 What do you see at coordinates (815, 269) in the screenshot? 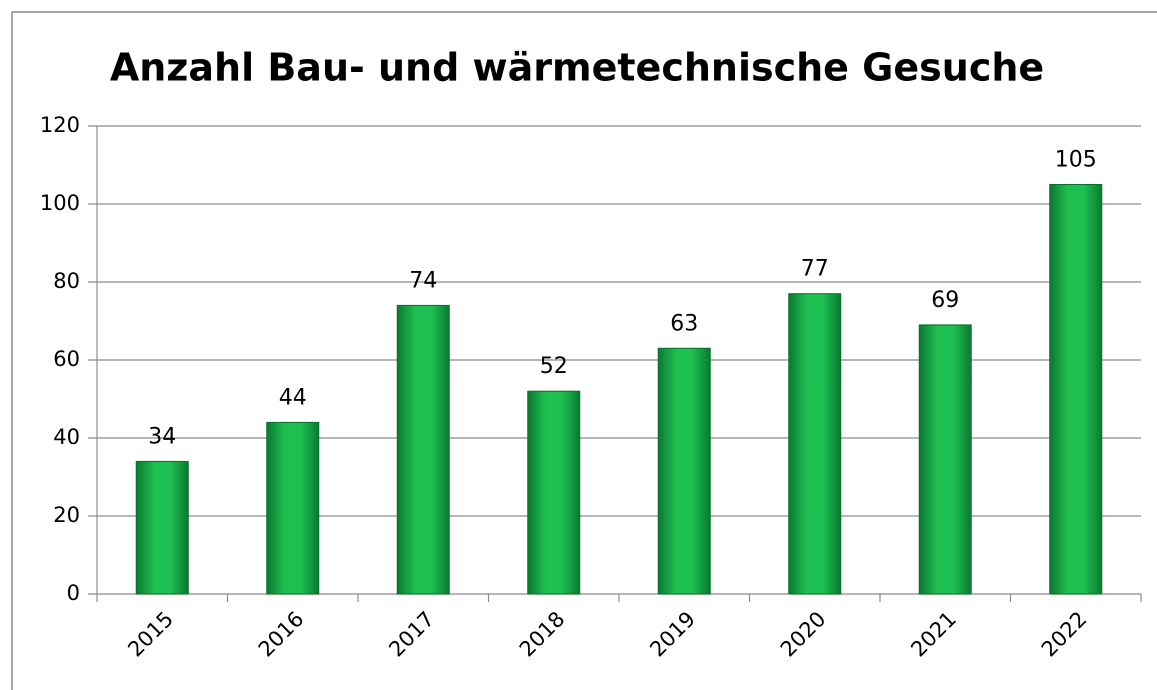
I see `data-label: 77` at bounding box center [815, 269].